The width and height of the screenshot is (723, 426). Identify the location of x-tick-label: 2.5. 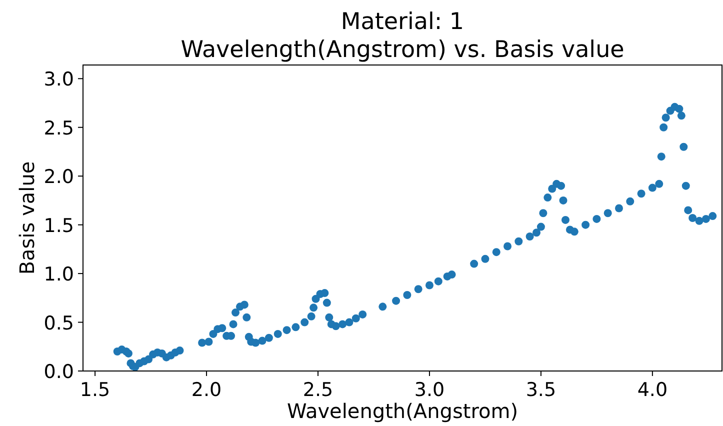
(318, 390).